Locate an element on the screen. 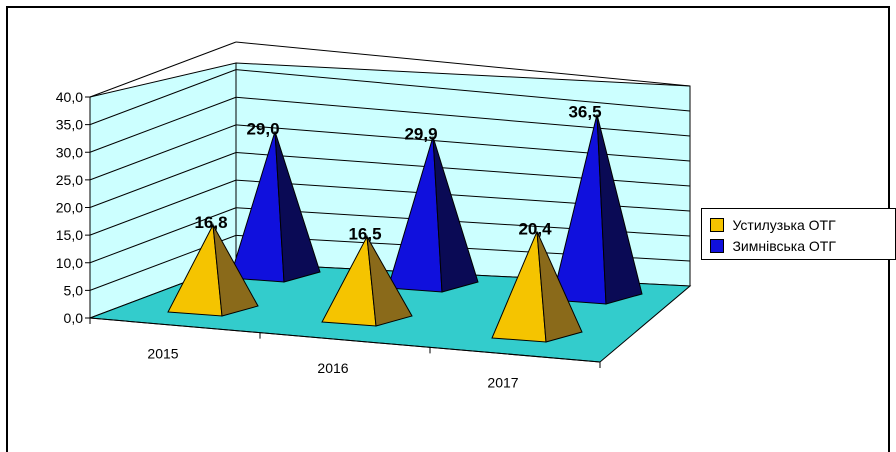 The height and width of the screenshot is (452, 896). legend: Устилузька ОТГ Зимнівська ОТГ is located at coordinates (798, 234).